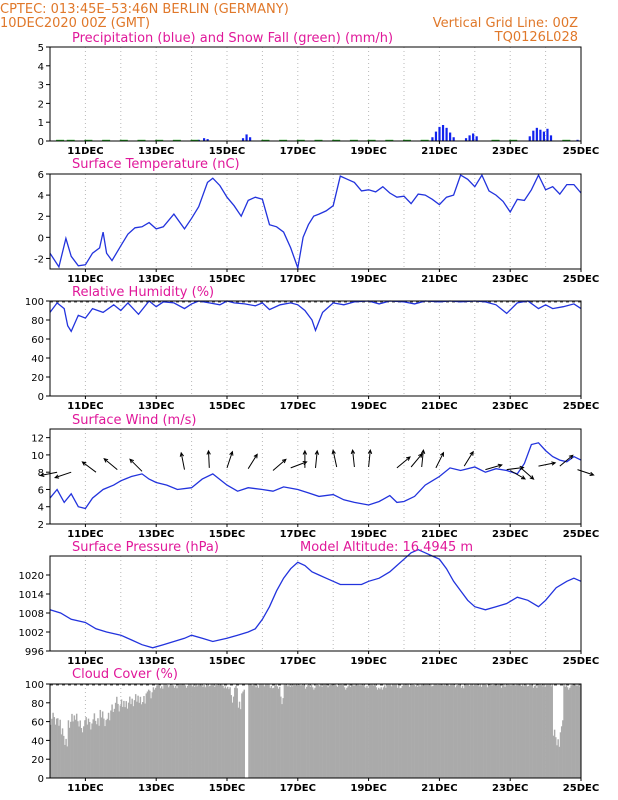  I want to click on cloud-frame, so click(315, 731).